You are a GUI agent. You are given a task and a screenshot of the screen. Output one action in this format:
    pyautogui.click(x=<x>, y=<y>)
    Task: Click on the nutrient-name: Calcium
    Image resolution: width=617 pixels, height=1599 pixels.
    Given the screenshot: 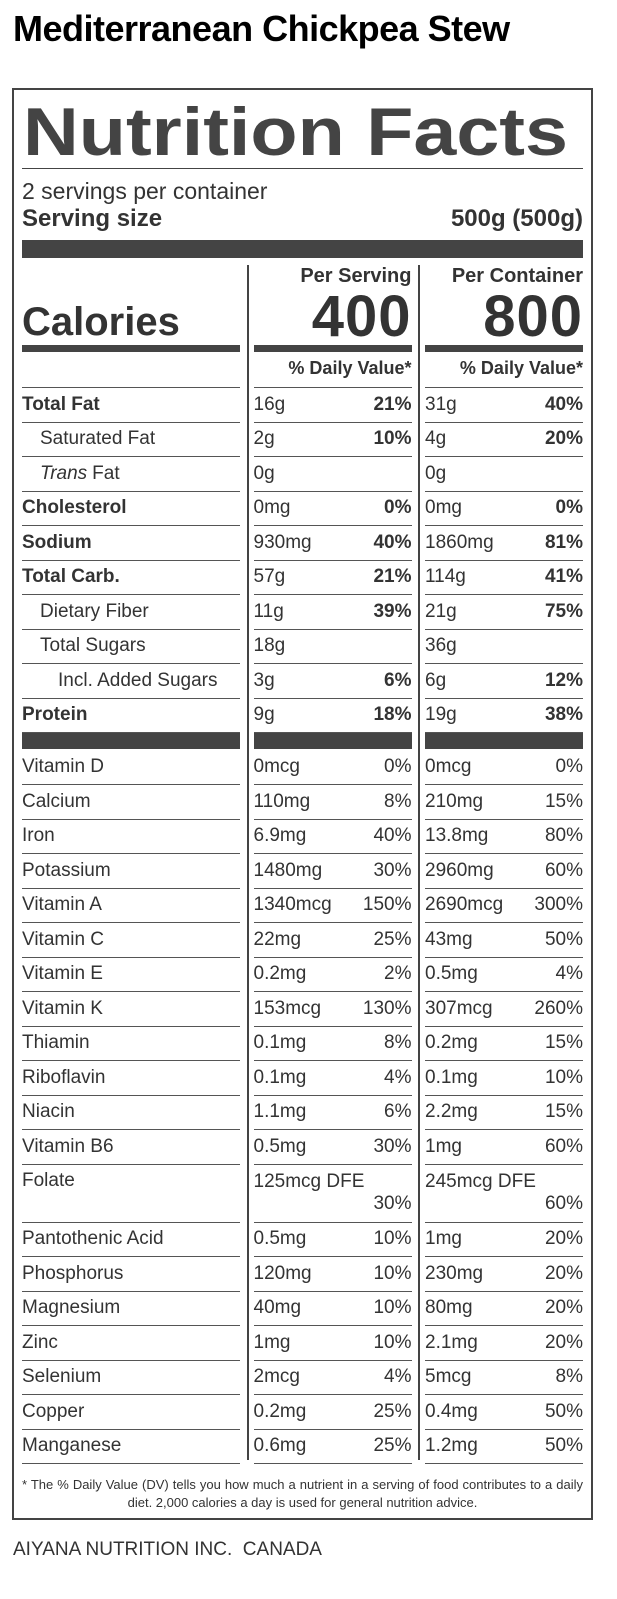 What is the action you would take?
    pyautogui.click(x=56, y=801)
    